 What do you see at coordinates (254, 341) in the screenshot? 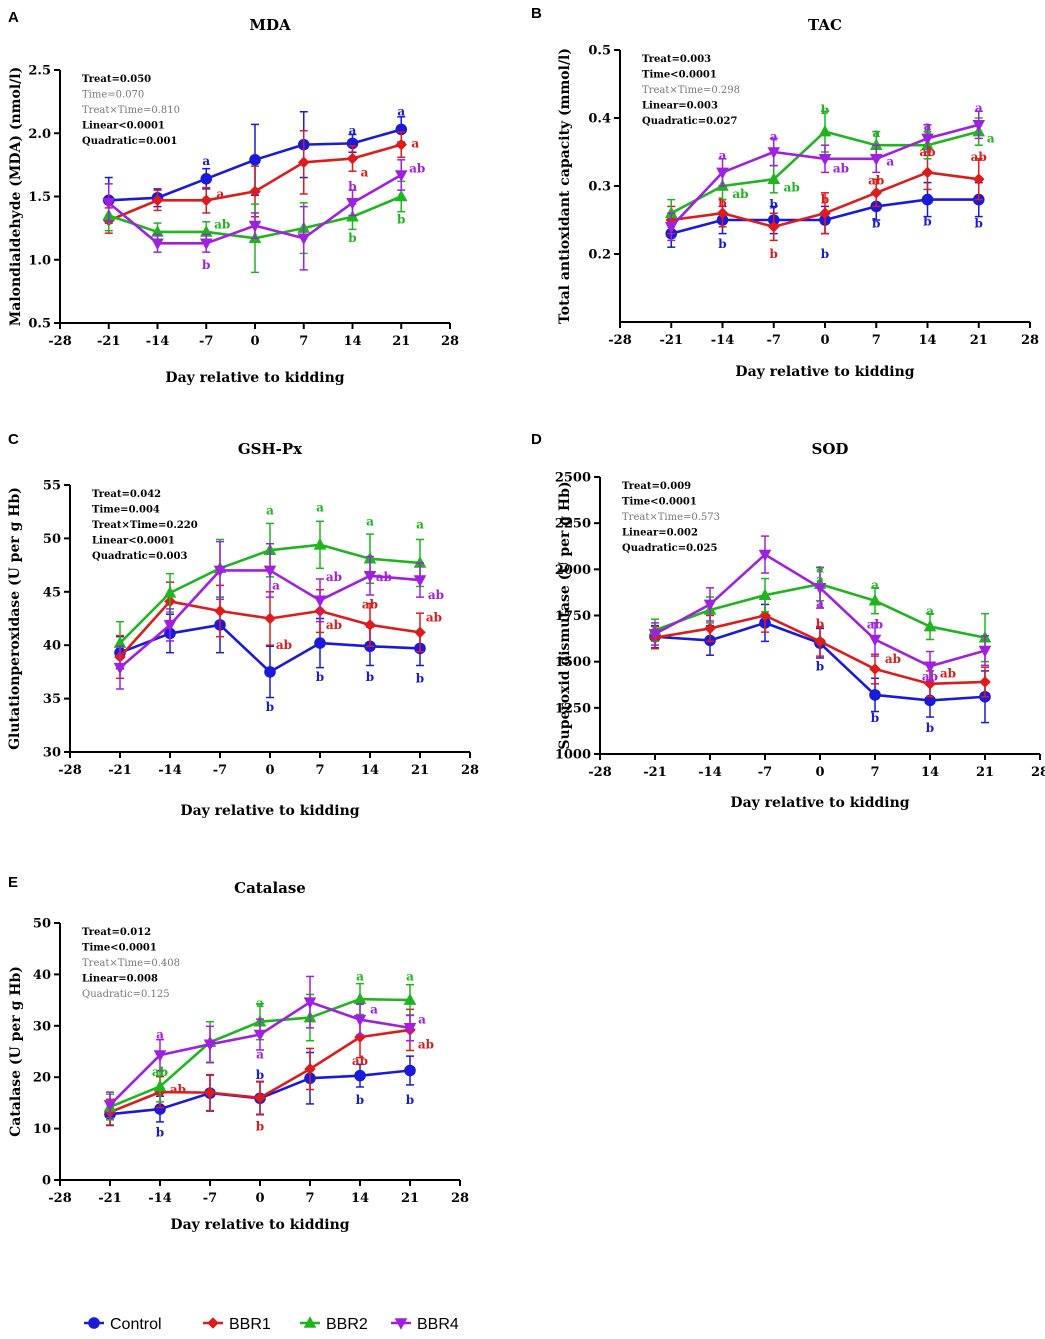
I see `x-tick-label: 0` at bounding box center [254, 341].